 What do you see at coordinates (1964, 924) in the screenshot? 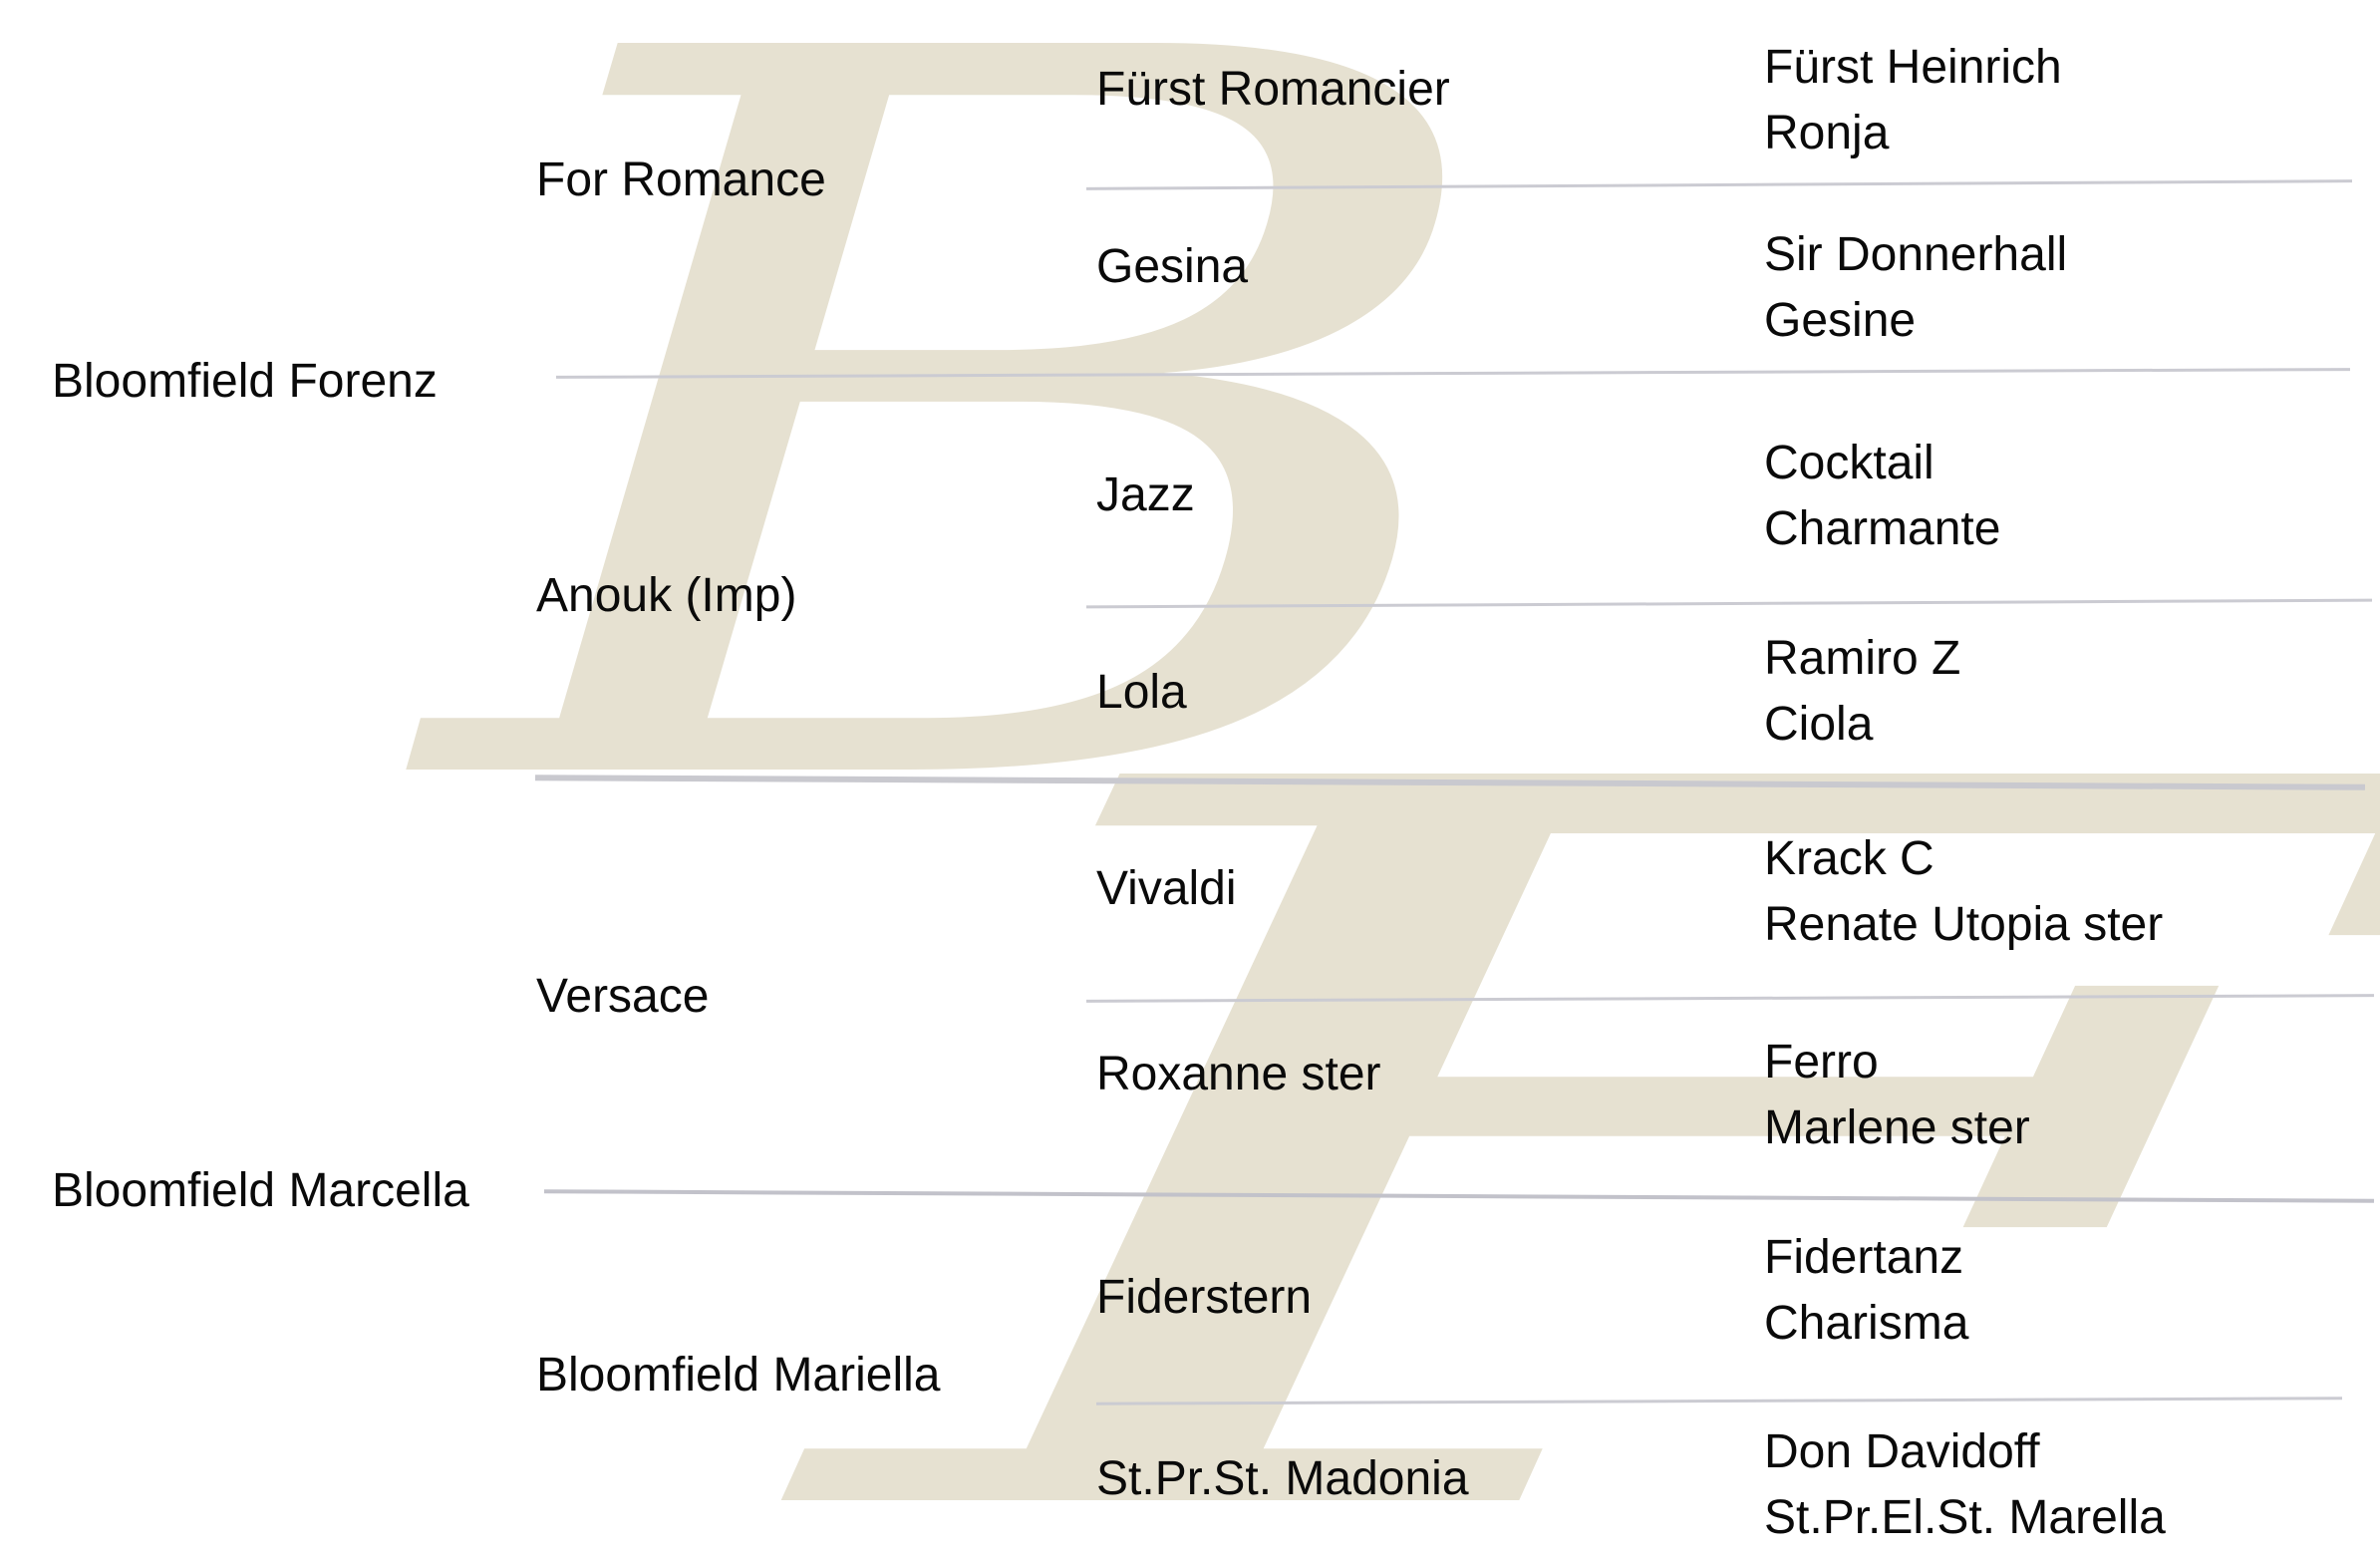
I see `gen4-dam-name: Renate Utopia ster` at bounding box center [1964, 924].